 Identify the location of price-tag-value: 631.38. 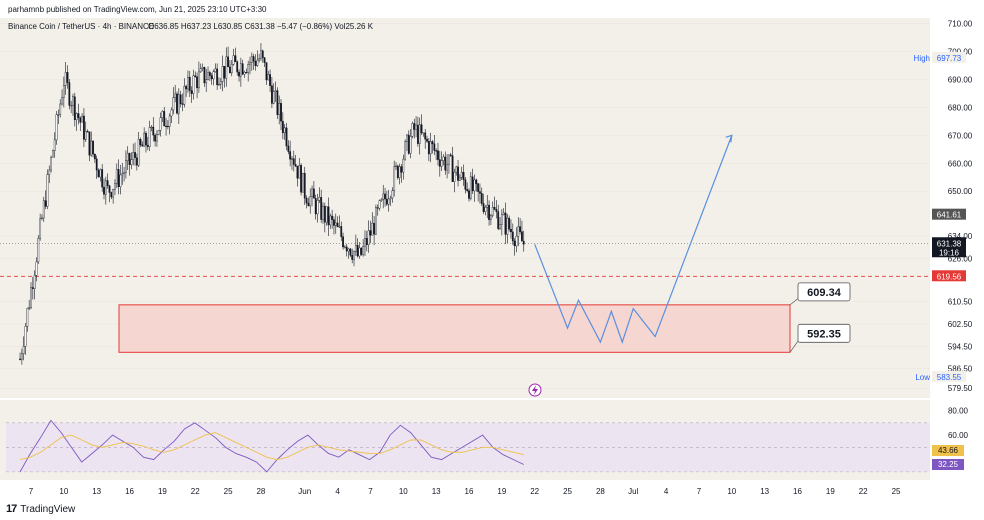
(949, 243).